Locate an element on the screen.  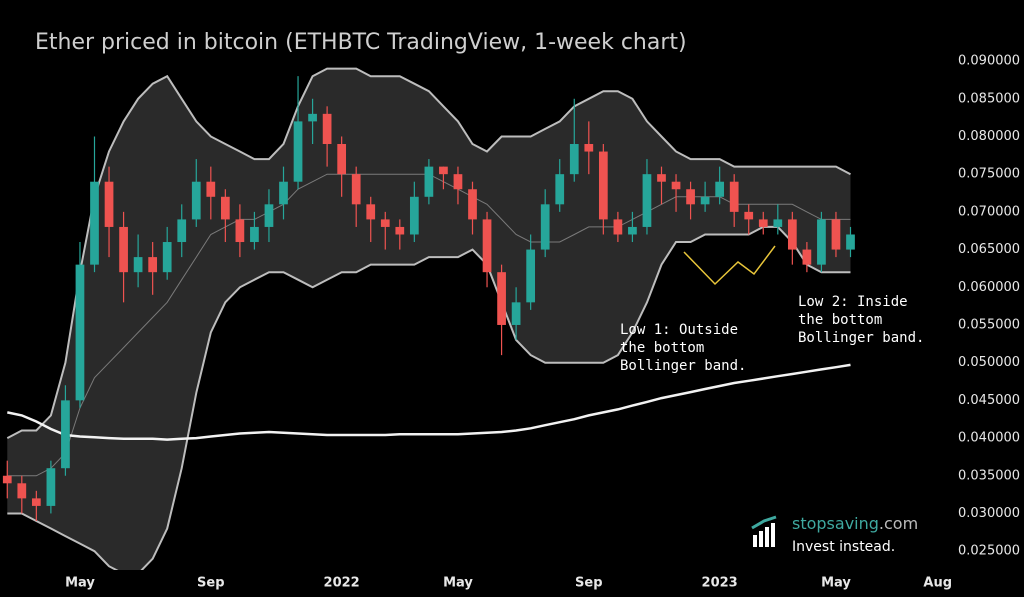
y-tick-label: 0.065000 is located at coordinates (989, 249).